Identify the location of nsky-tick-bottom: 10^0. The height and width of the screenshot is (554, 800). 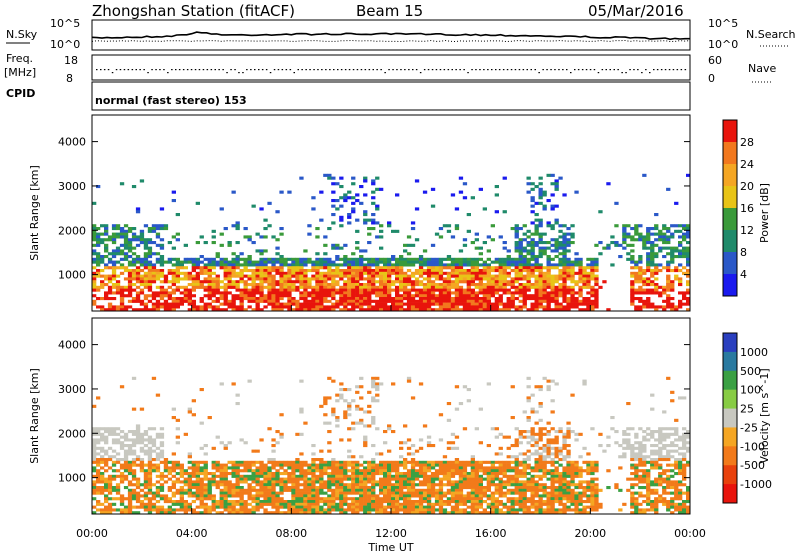
(65, 44).